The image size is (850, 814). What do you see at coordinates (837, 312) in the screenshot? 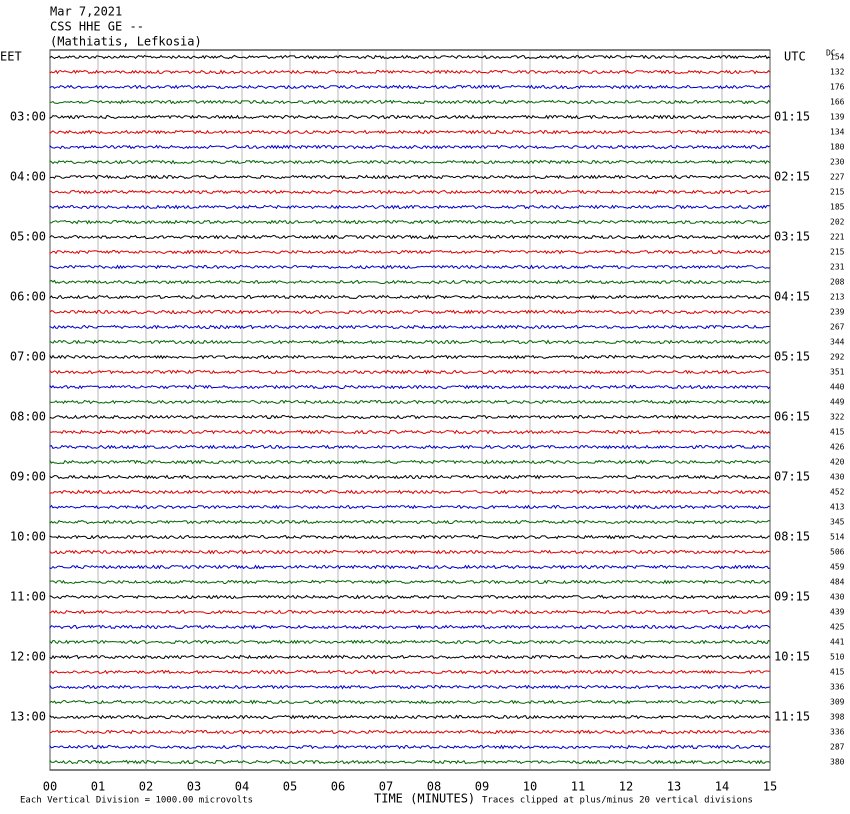
I see `dc-value: 239` at bounding box center [837, 312].